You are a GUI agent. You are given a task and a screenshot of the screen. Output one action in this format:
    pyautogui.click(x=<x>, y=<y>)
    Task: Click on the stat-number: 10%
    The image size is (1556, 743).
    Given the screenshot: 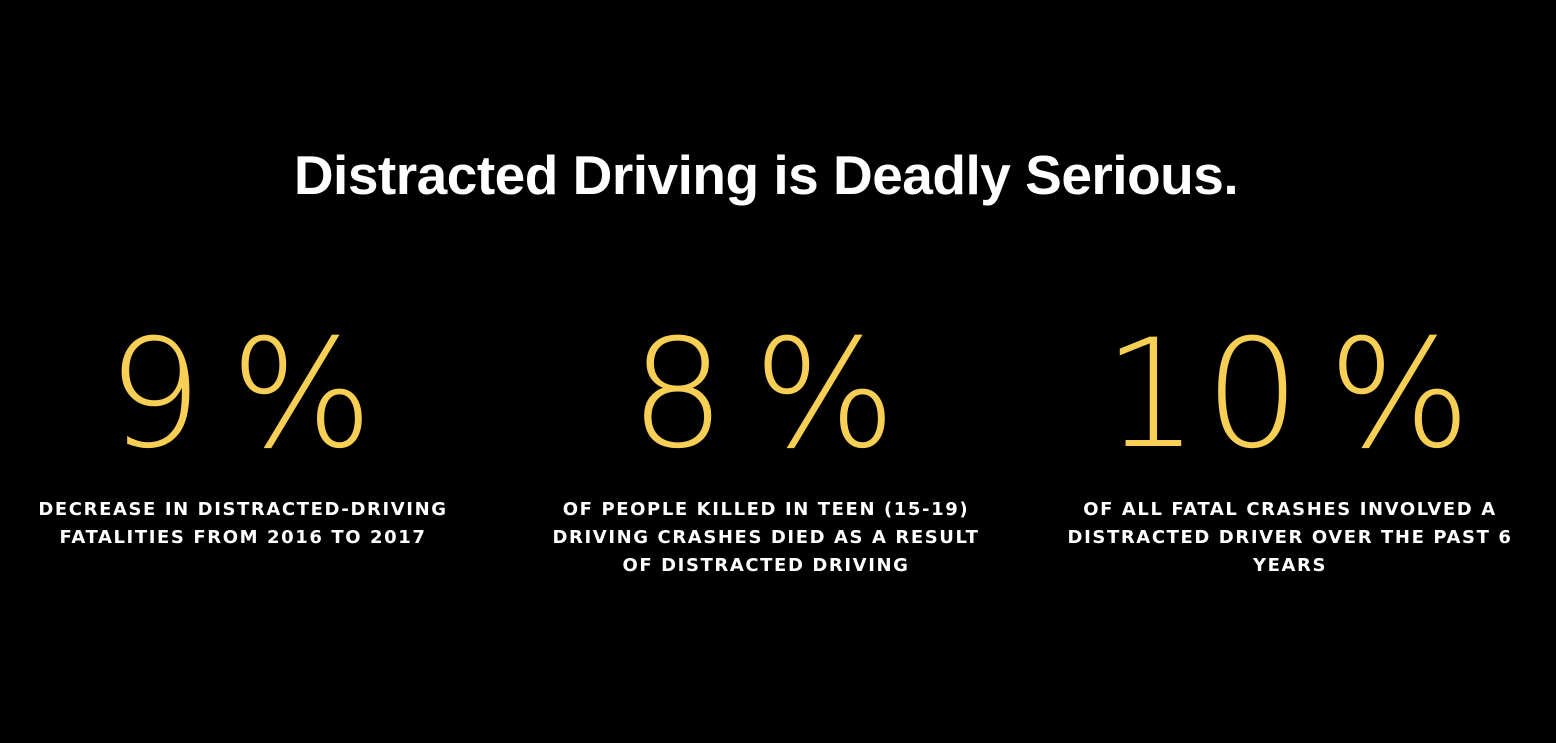 What is the action you would take?
    pyautogui.click(x=1290, y=395)
    